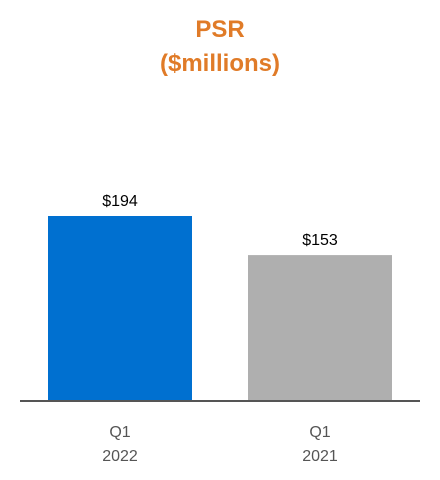 Image resolution: width=440 pixels, height=480 pixels. What do you see at coordinates (219, 63) in the screenshot?
I see `chart-subtitle: ($millions)` at bounding box center [219, 63].